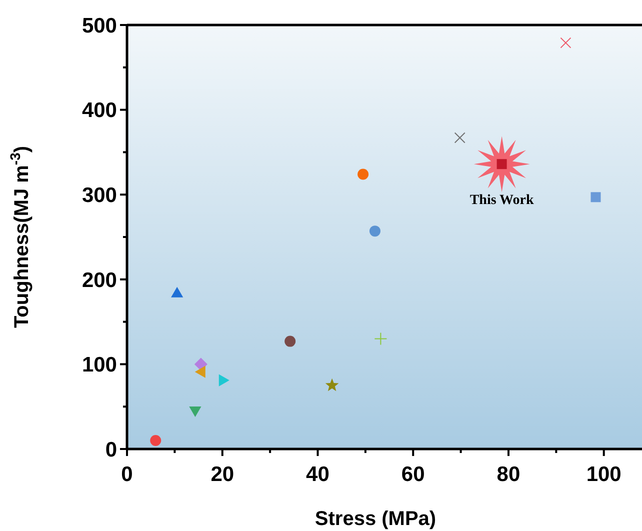 The width and height of the screenshot is (642, 531). I want to click on y-tick-label: 200, so click(99, 280).